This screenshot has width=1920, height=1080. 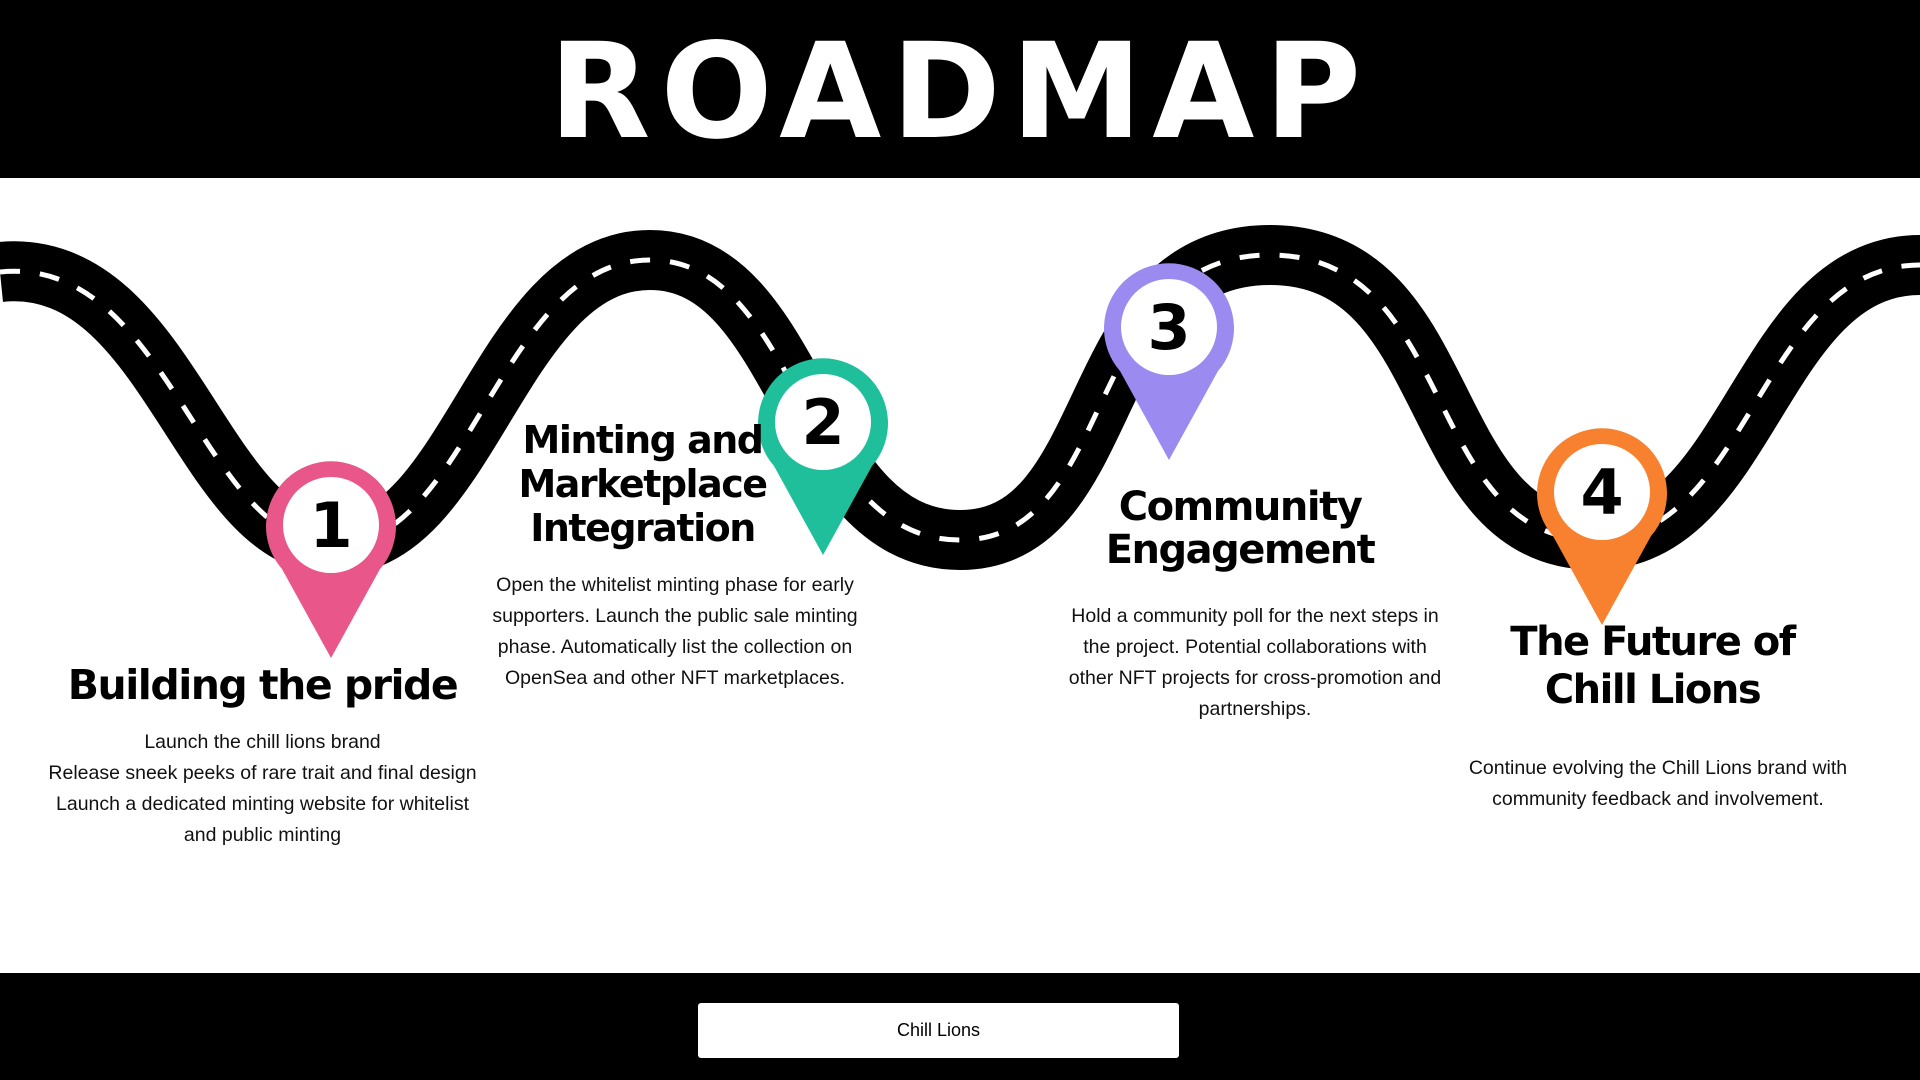 I want to click on map-pin-1: 1, so click(x=331, y=559).